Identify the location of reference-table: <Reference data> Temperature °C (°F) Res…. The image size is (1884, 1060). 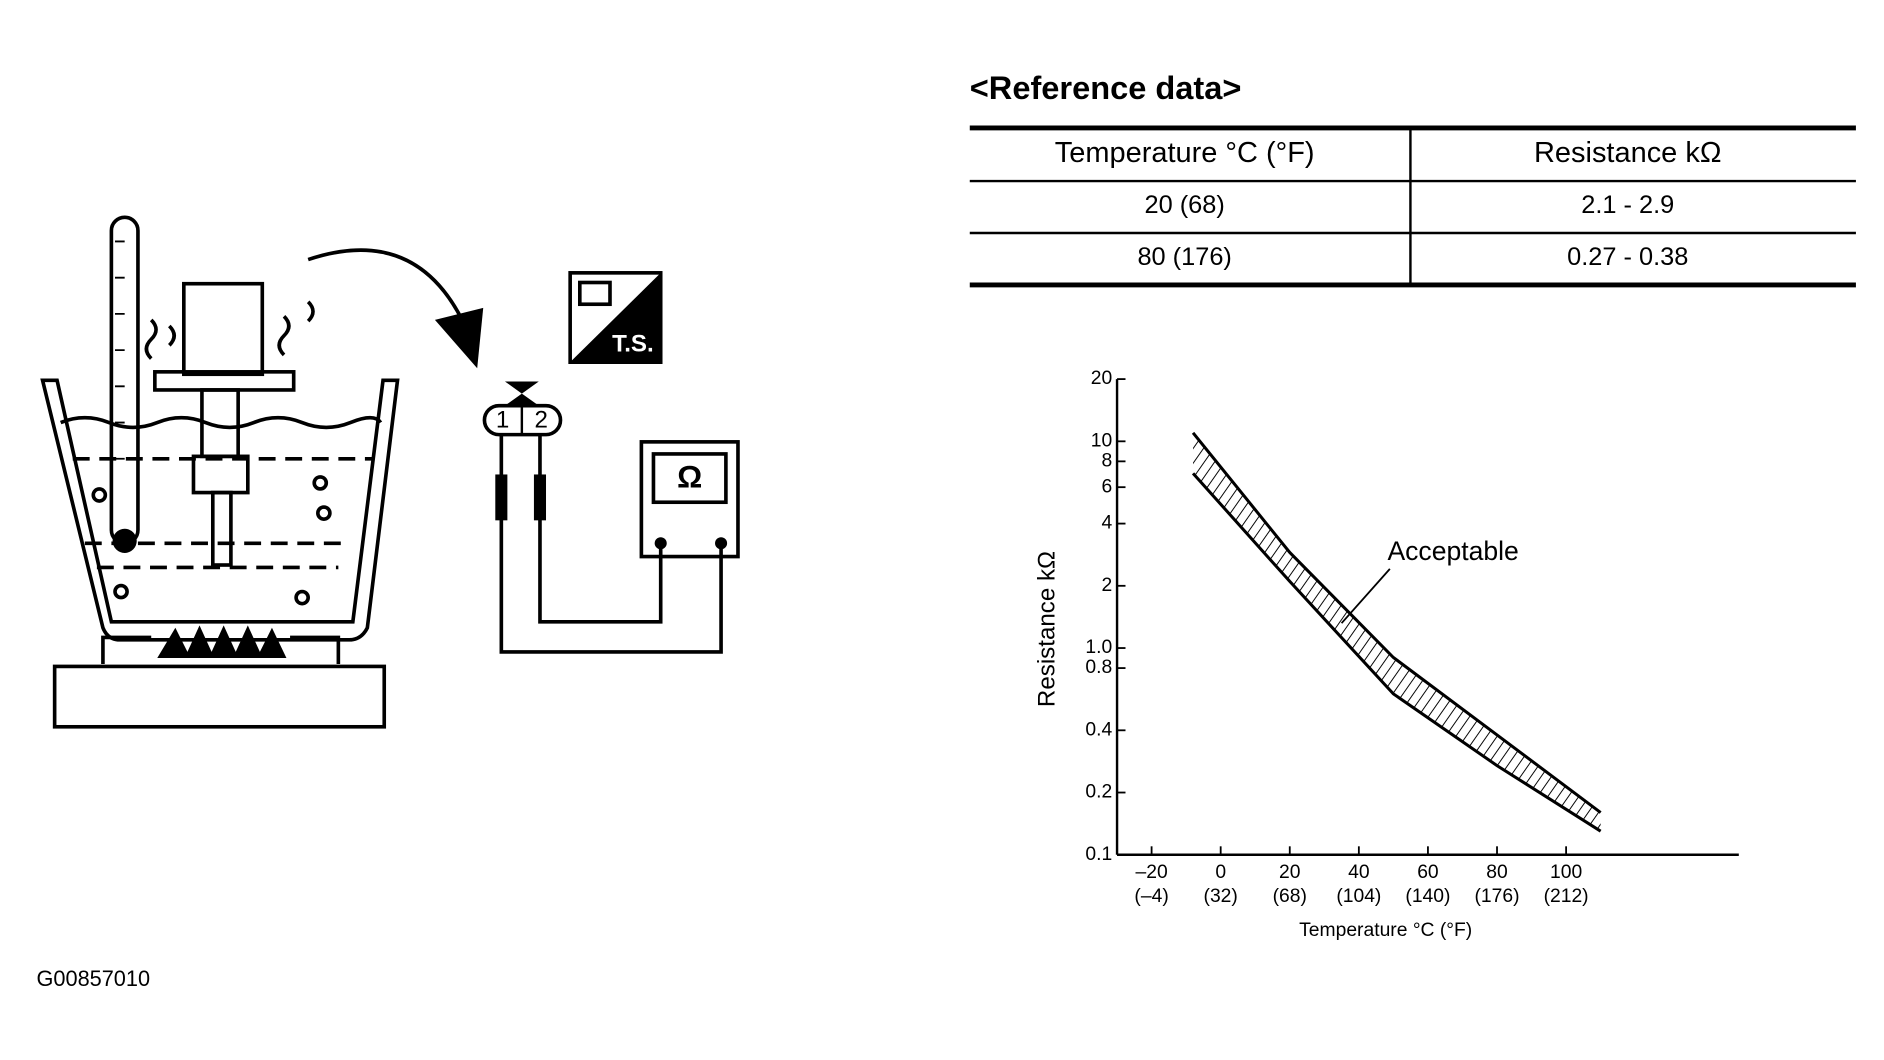
(1413, 178).